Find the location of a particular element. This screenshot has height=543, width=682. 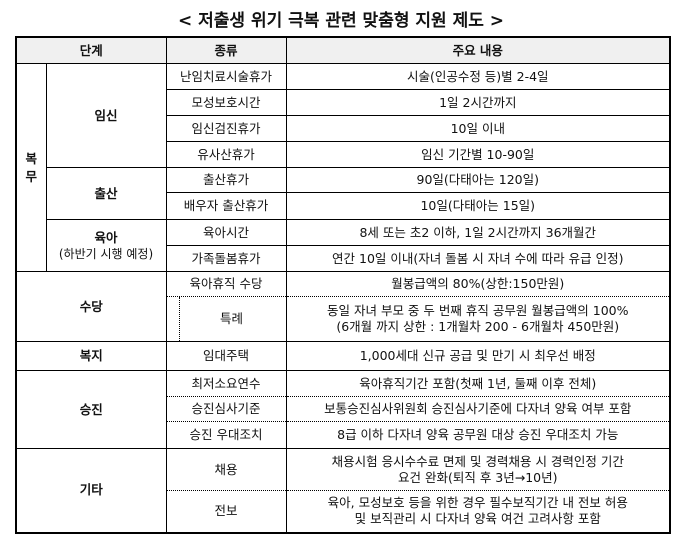

table-row: 임신검진휴가 10일 이내 is located at coordinates (343, 128).